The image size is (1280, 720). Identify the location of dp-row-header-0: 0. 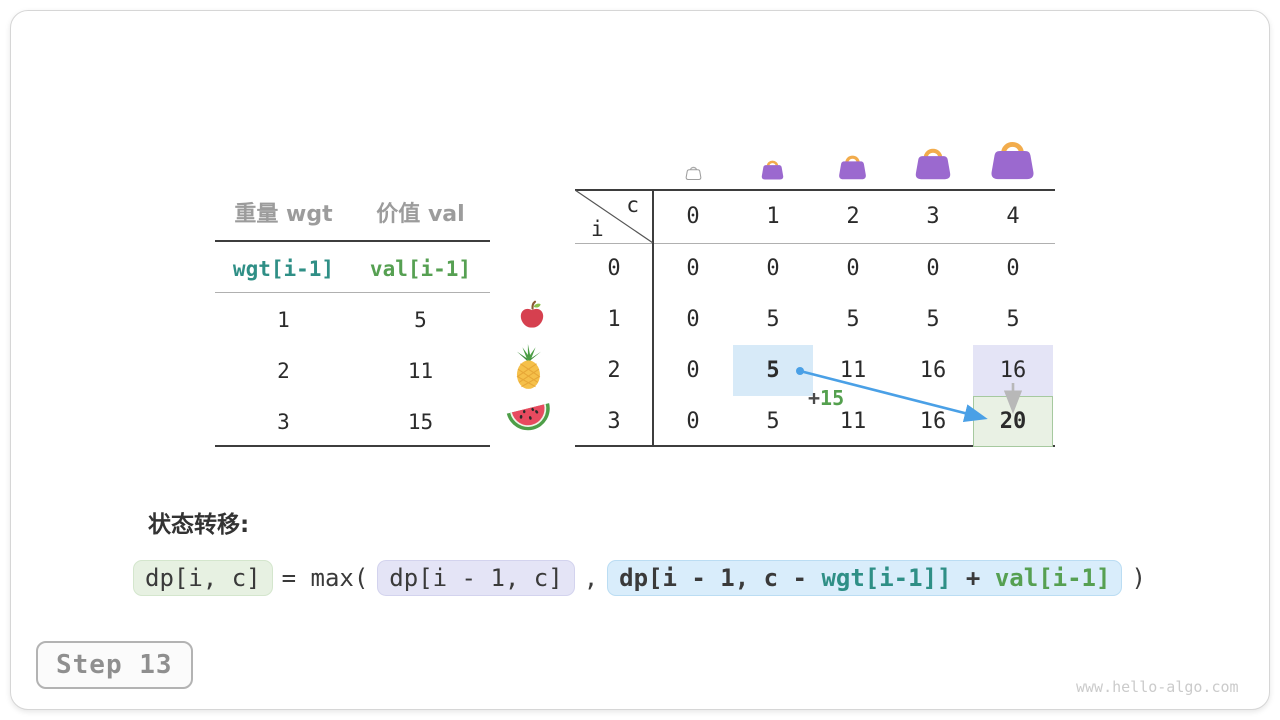
(614, 268).